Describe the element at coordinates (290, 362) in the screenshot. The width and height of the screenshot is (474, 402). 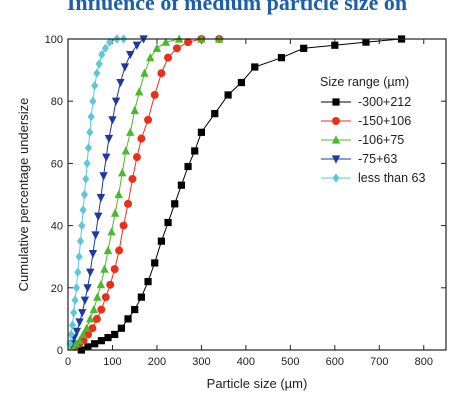
I see `x-tick-label: 500` at that location.